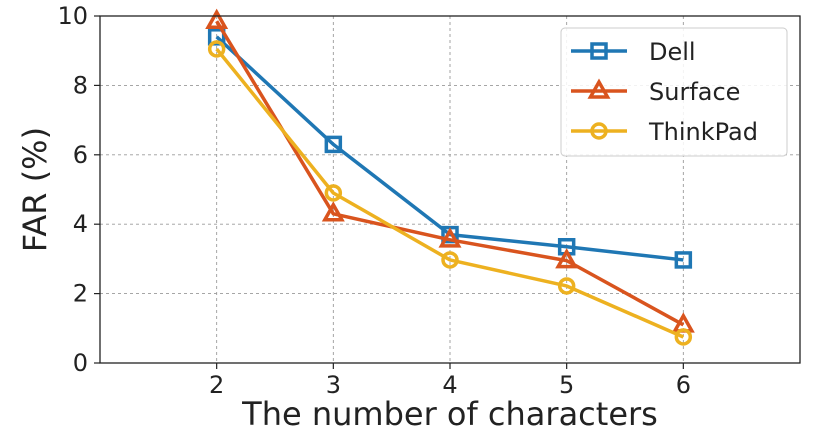 This screenshot has width=814, height=441. I want to click on legend-item-surface: Surface, so click(655, 92).